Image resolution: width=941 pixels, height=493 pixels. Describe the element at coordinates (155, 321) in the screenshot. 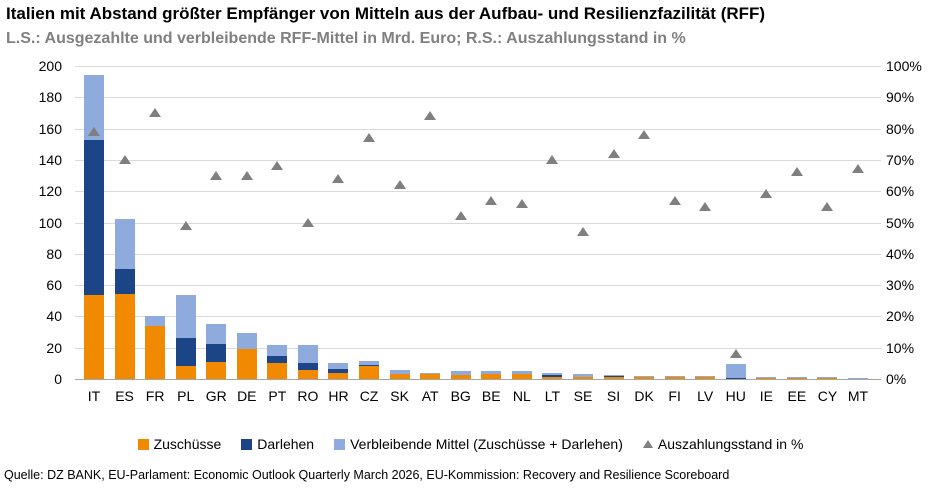

I see `bar-segment-verbleibend-FR` at that location.